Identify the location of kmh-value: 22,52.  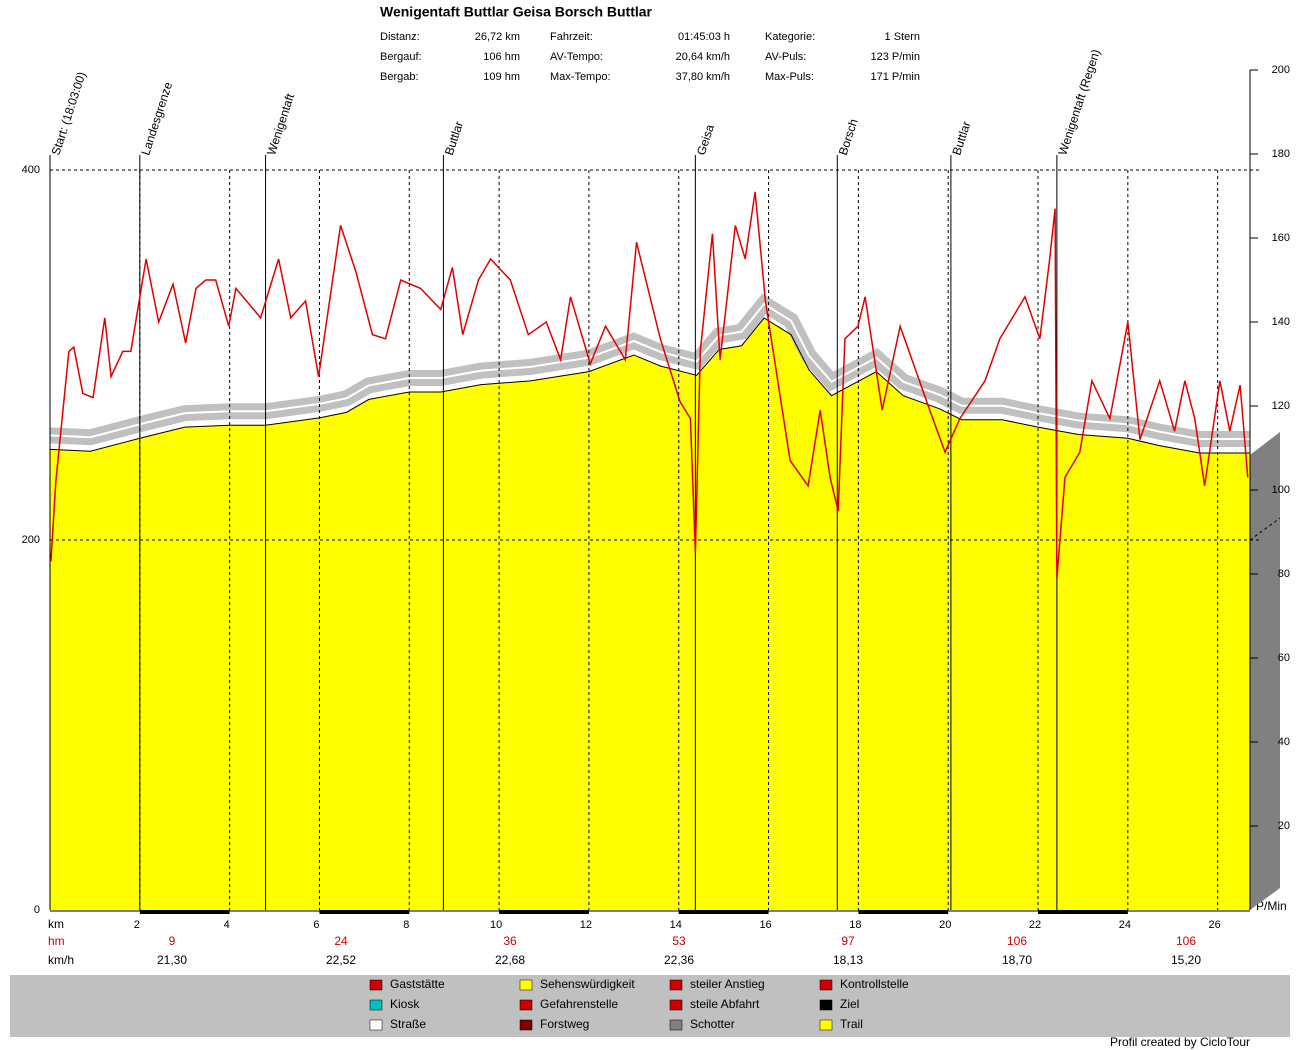
(341, 960).